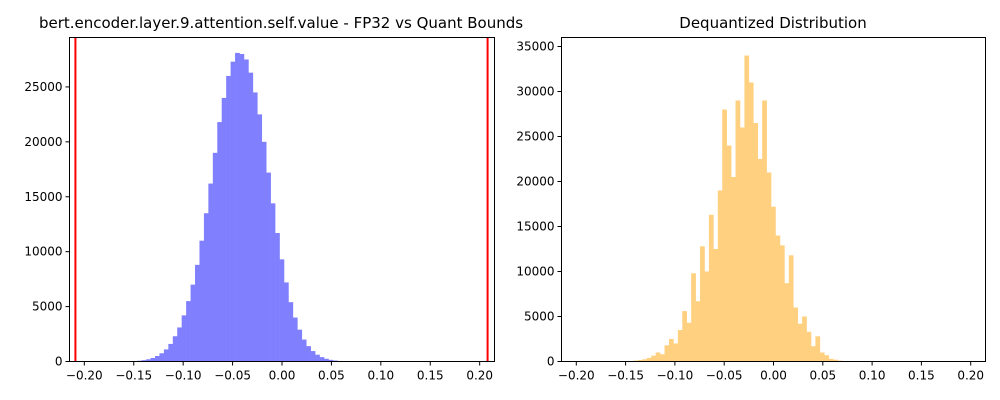 The width and height of the screenshot is (1000, 400). I want to click on y-tick-label: 0, so click(59, 362).